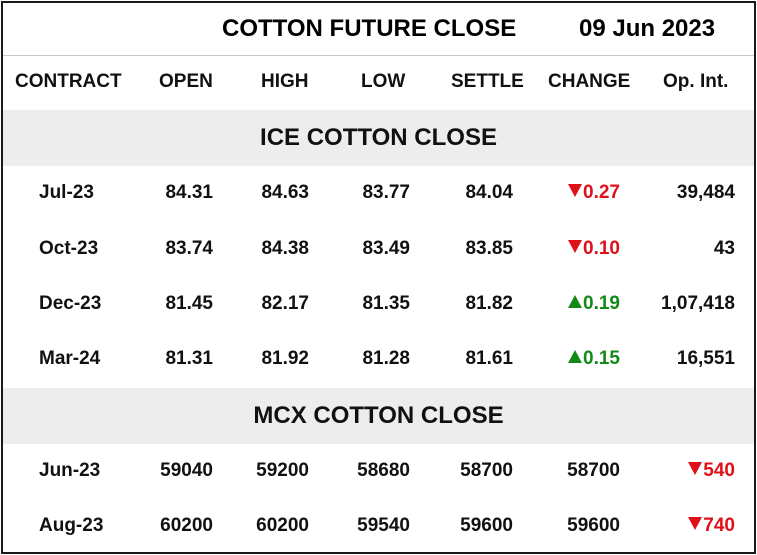 The height and width of the screenshot is (555, 757). Describe the element at coordinates (186, 470) in the screenshot. I see `open-cell: 59040` at that location.